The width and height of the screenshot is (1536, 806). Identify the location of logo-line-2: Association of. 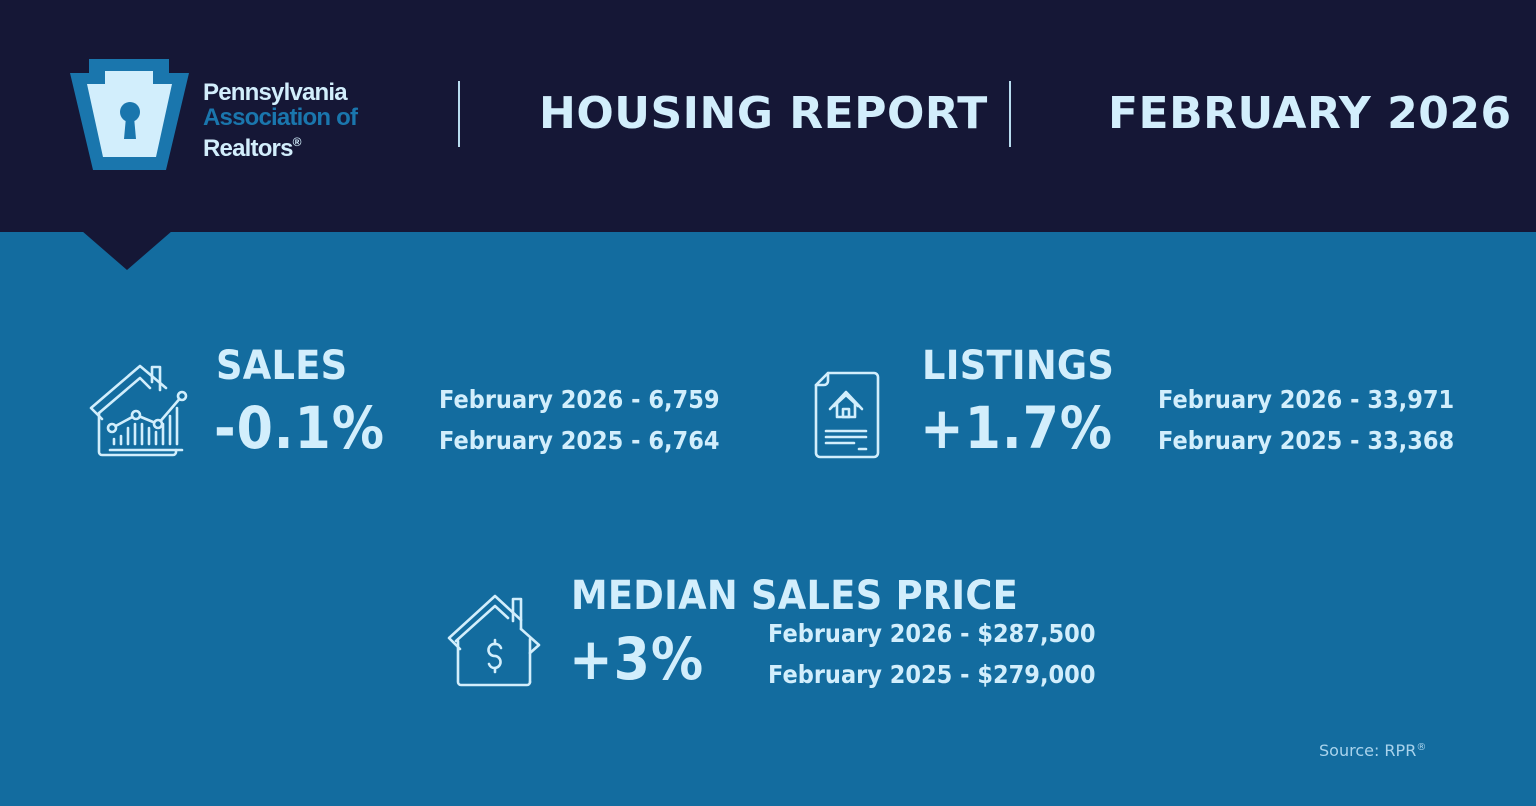
(280, 117).